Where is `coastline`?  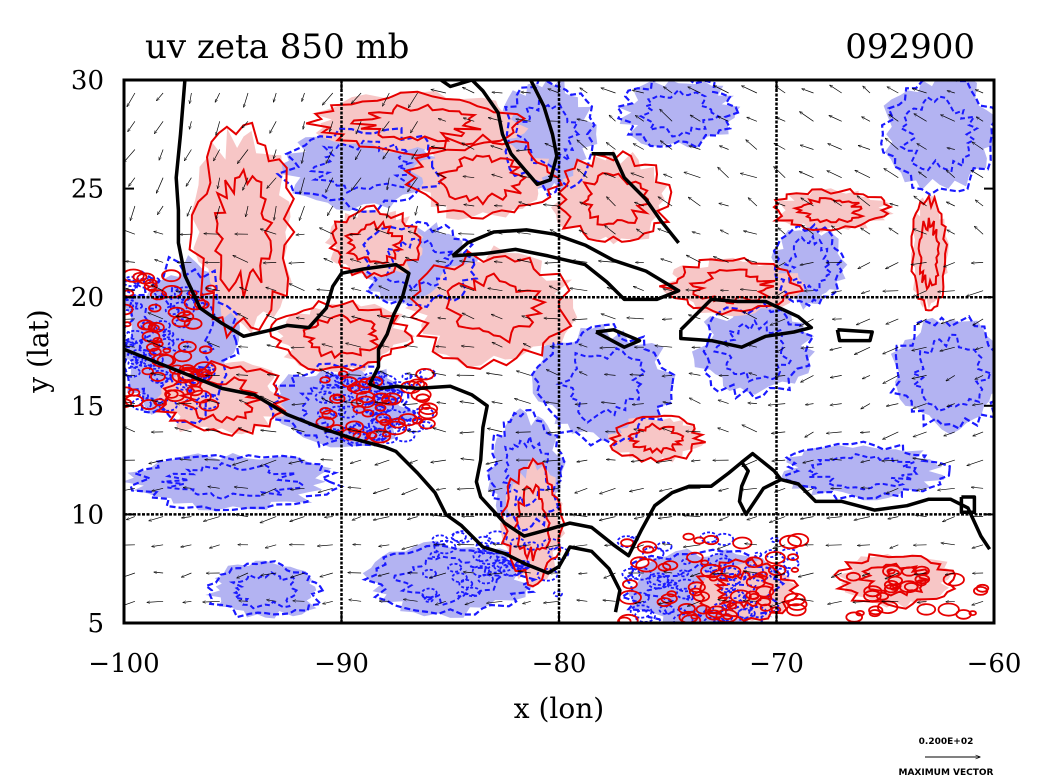
coastline is located at coordinates (854, 335).